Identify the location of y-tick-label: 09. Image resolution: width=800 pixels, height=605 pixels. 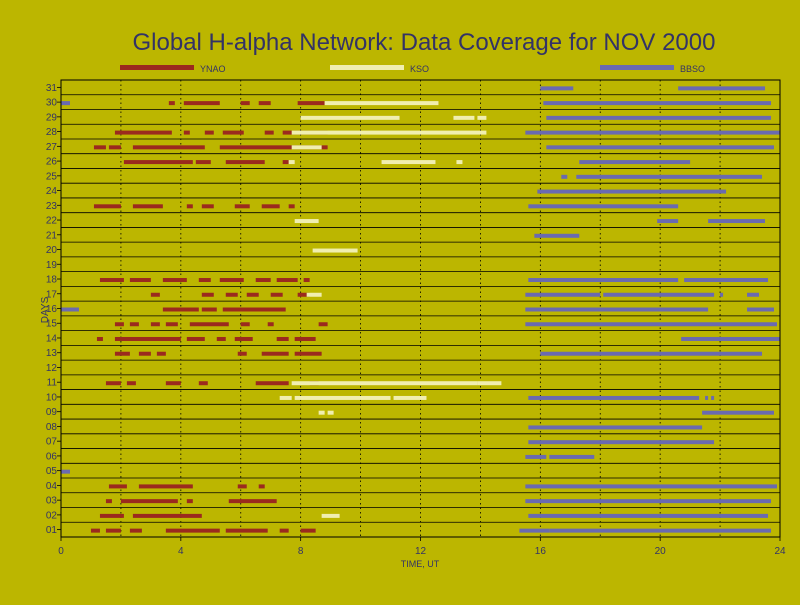
(52, 412).